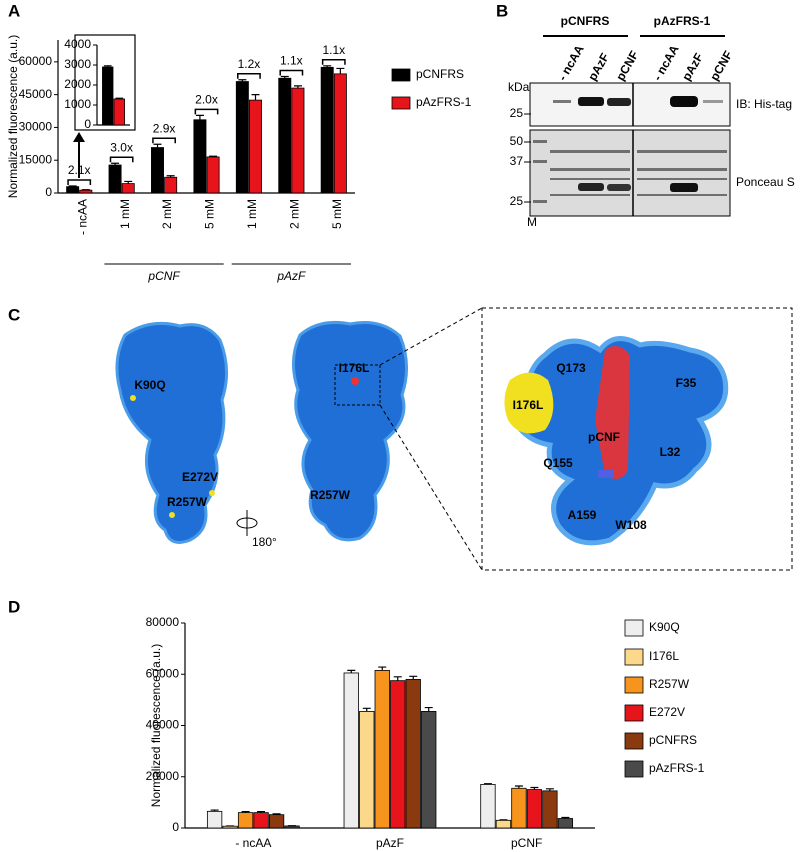  I want to click on lane-label: pAzF, so click(598, 67).